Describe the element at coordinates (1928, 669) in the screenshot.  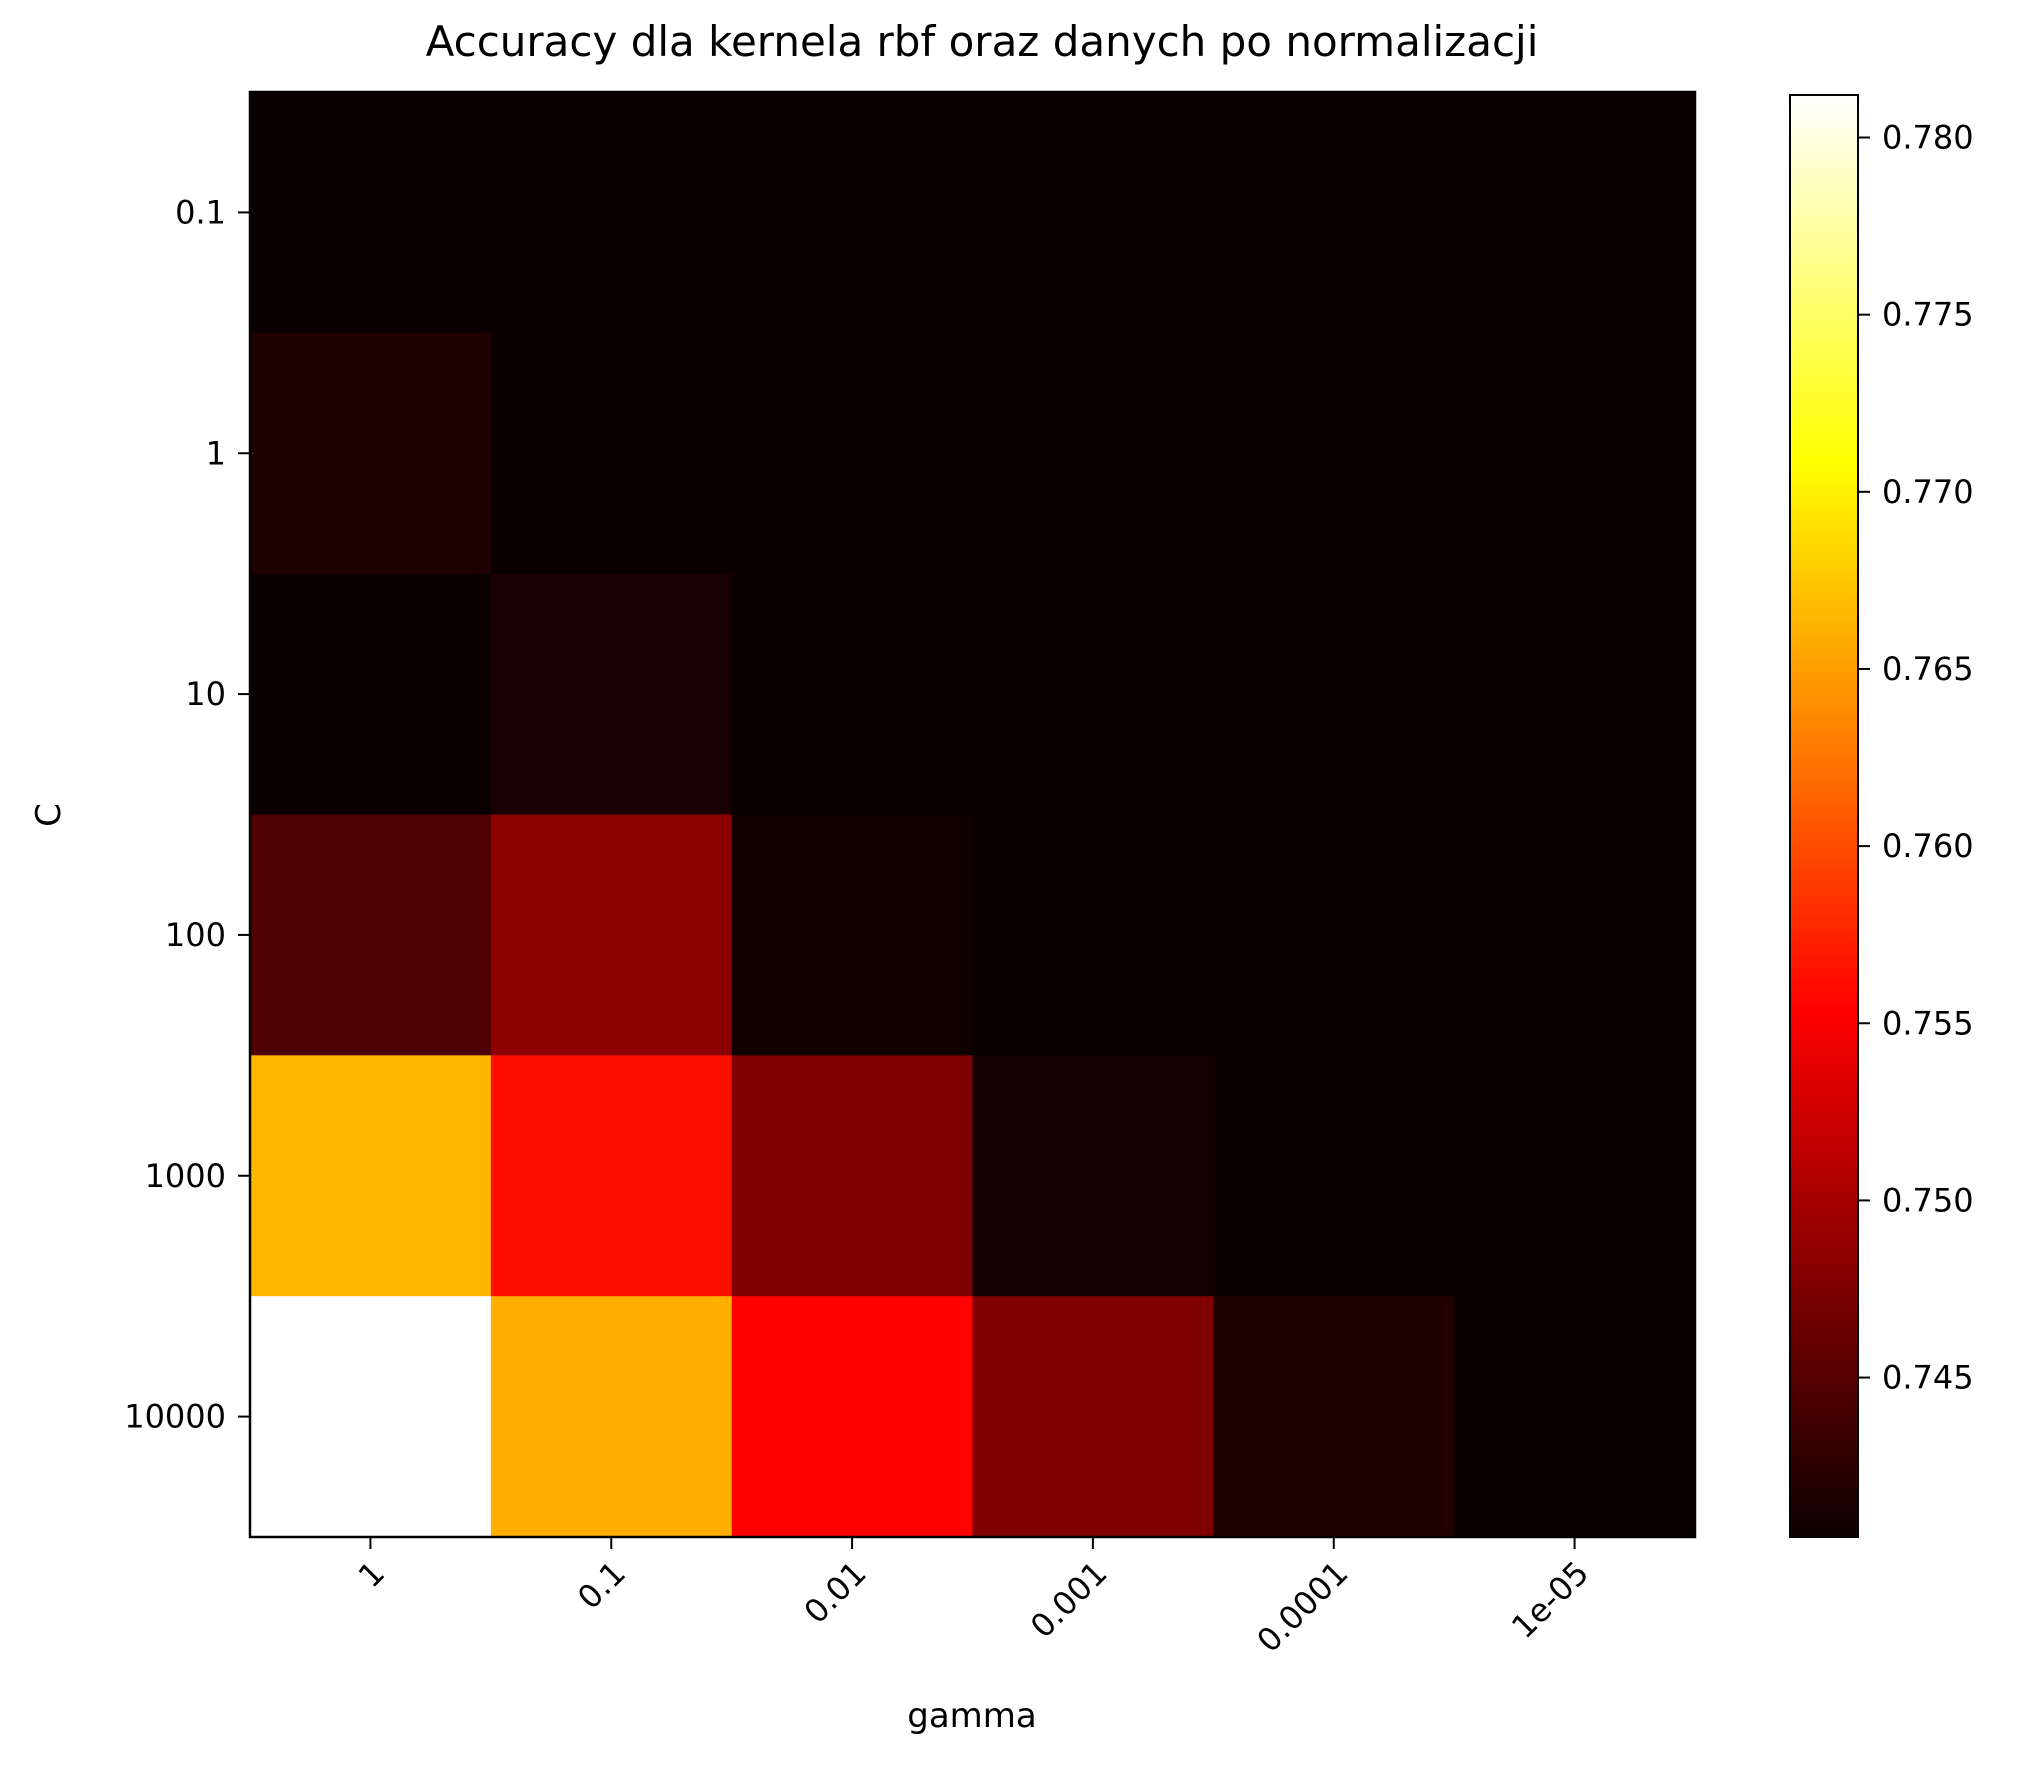
I see `colorbar-tick-label: 0.765` at that location.